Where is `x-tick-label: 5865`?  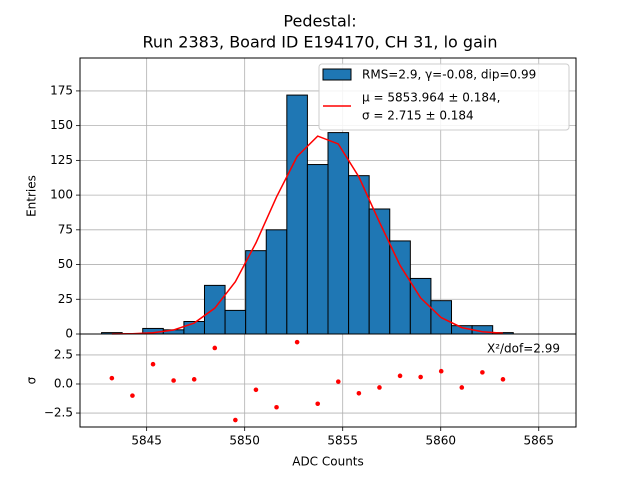
x-tick-label: 5865 is located at coordinates (538, 441).